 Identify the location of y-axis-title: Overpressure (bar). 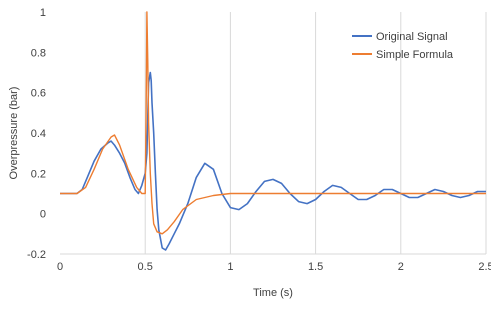
(14, 133).